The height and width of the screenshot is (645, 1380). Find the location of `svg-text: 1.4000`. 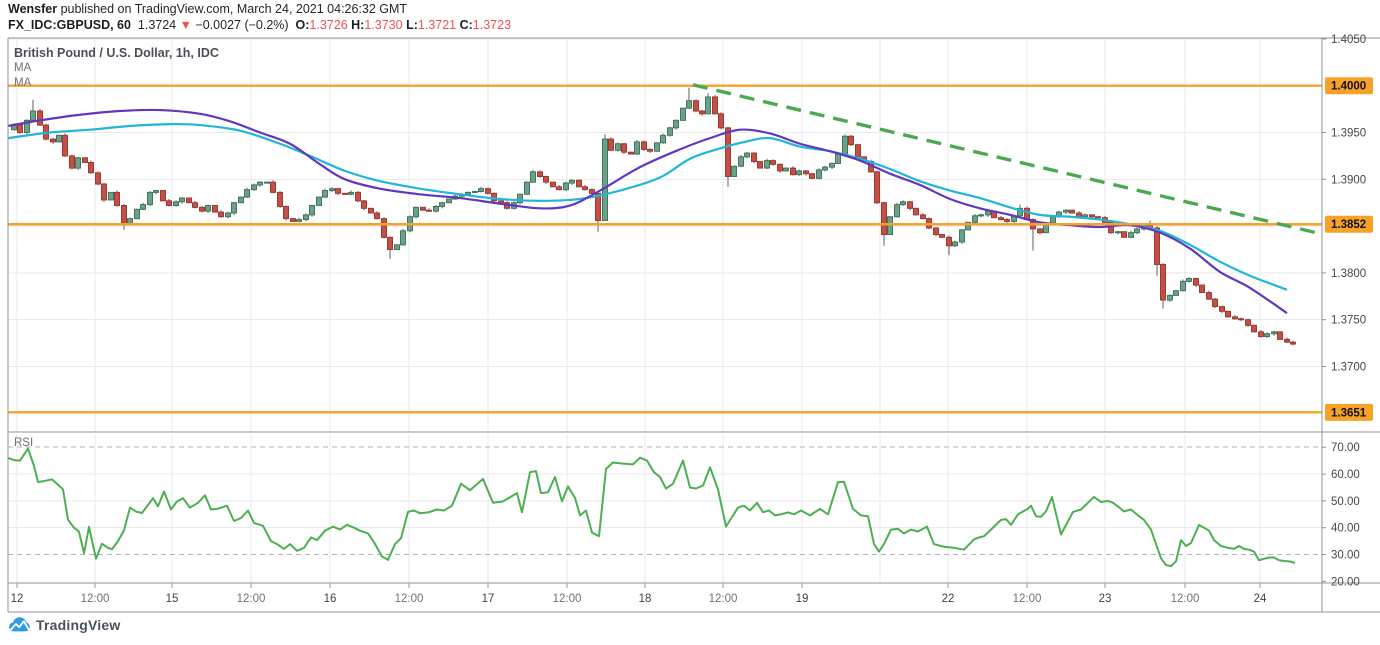

svg-text: 1.4000 is located at coordinates (1348, 87).